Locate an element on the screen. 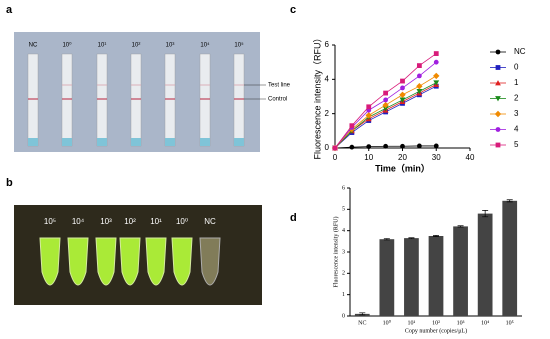 This screenshot has width=550, height=339. panel-label: d is located at coordinates (293, 218).